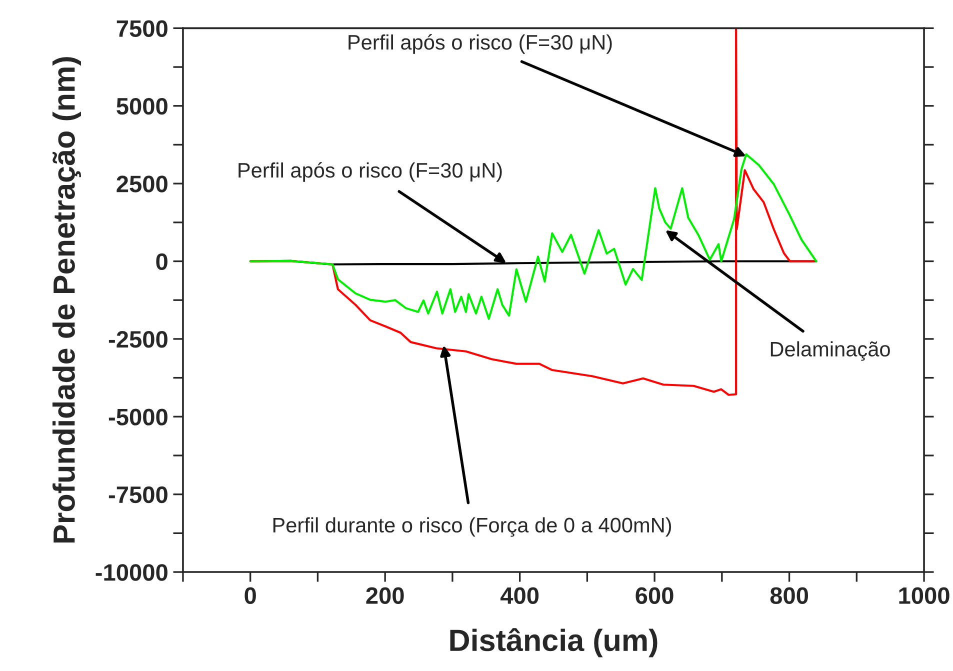  Describe the element at coordinates (830, 351) in the screenshot. I see `annotation: Delaminação` at that location.